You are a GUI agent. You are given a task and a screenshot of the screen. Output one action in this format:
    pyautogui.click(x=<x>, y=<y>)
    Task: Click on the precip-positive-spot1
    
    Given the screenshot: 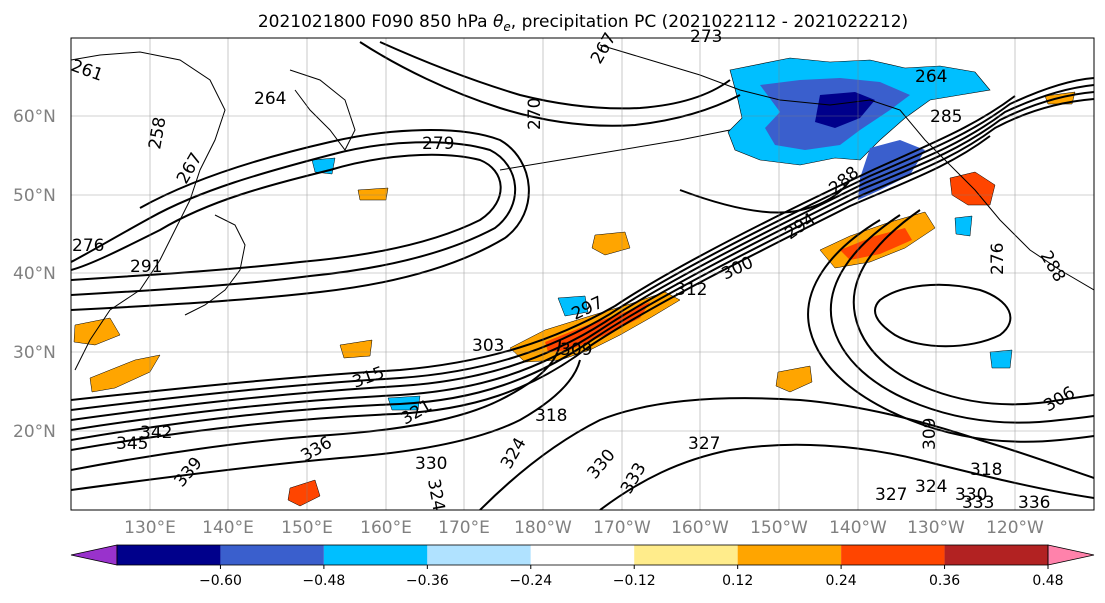 What is the action you would take?
    pyautogui.click(x=611, y=243)
    